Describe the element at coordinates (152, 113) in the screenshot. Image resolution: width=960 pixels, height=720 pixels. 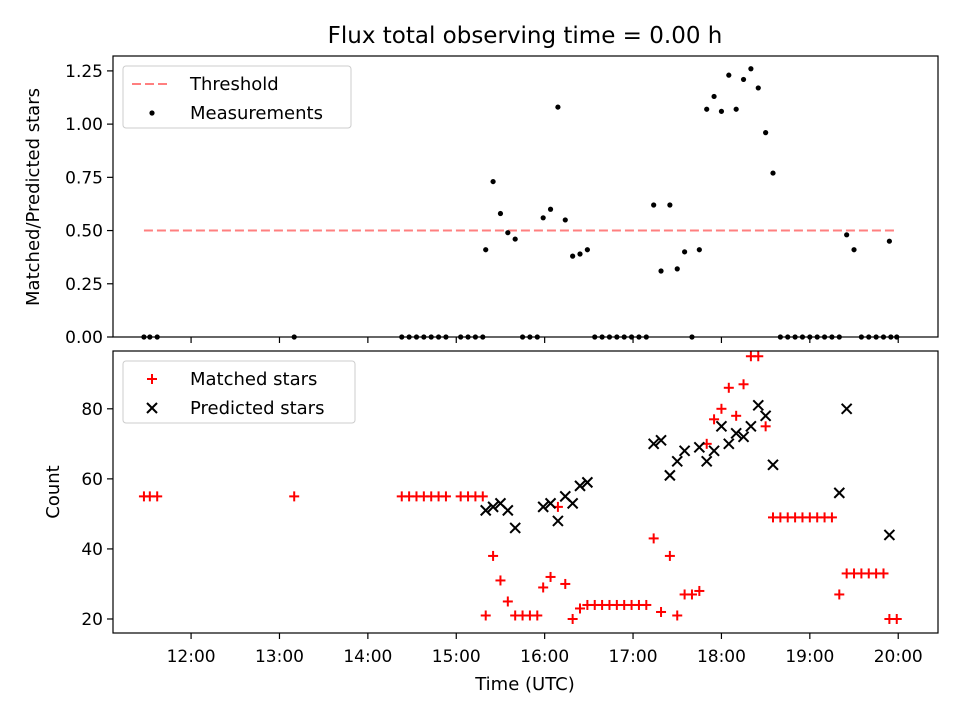
I see `legend-swatch-dot` at that location.